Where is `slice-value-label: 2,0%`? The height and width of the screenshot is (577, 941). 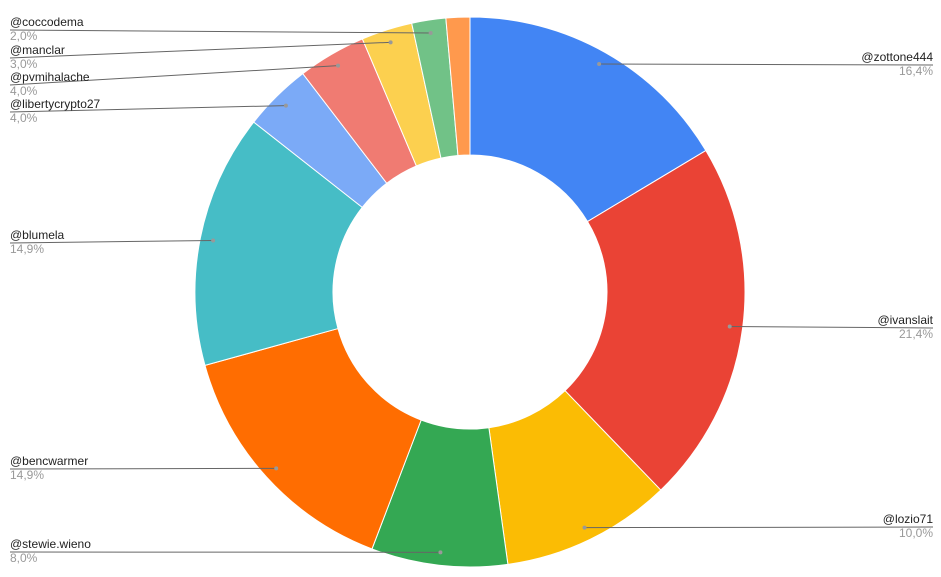
slice-value-label: 2,0% is located at coordinates (24, 36).